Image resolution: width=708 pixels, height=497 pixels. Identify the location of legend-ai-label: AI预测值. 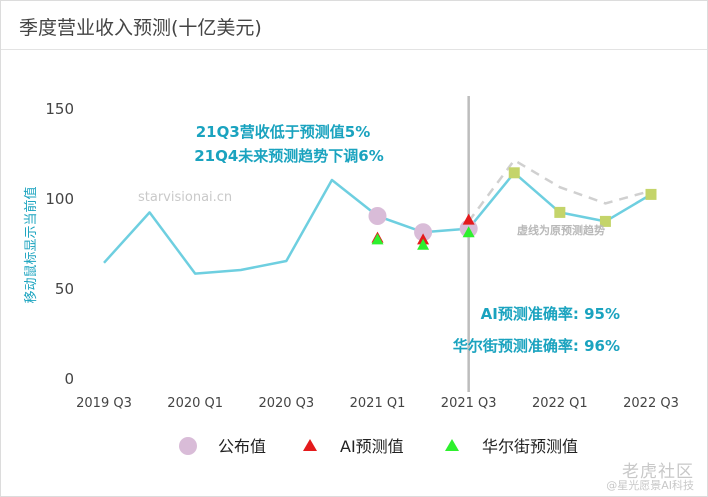
(372, 446).